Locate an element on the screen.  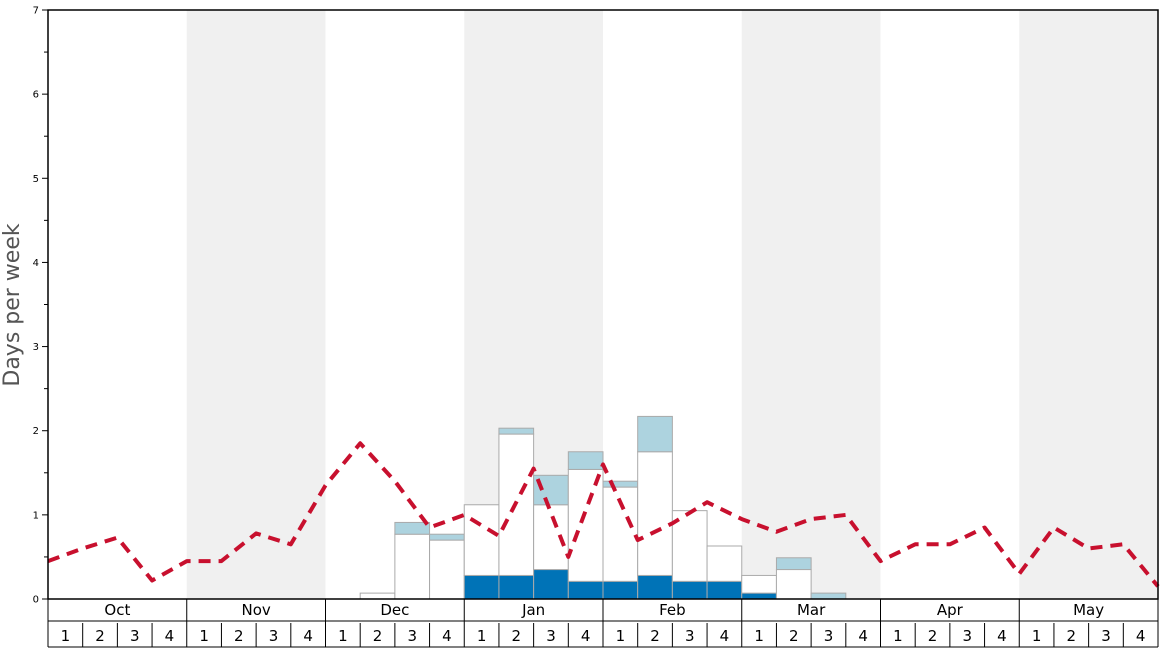
month-label-oct: Oct is located at coordinates (117, 610).